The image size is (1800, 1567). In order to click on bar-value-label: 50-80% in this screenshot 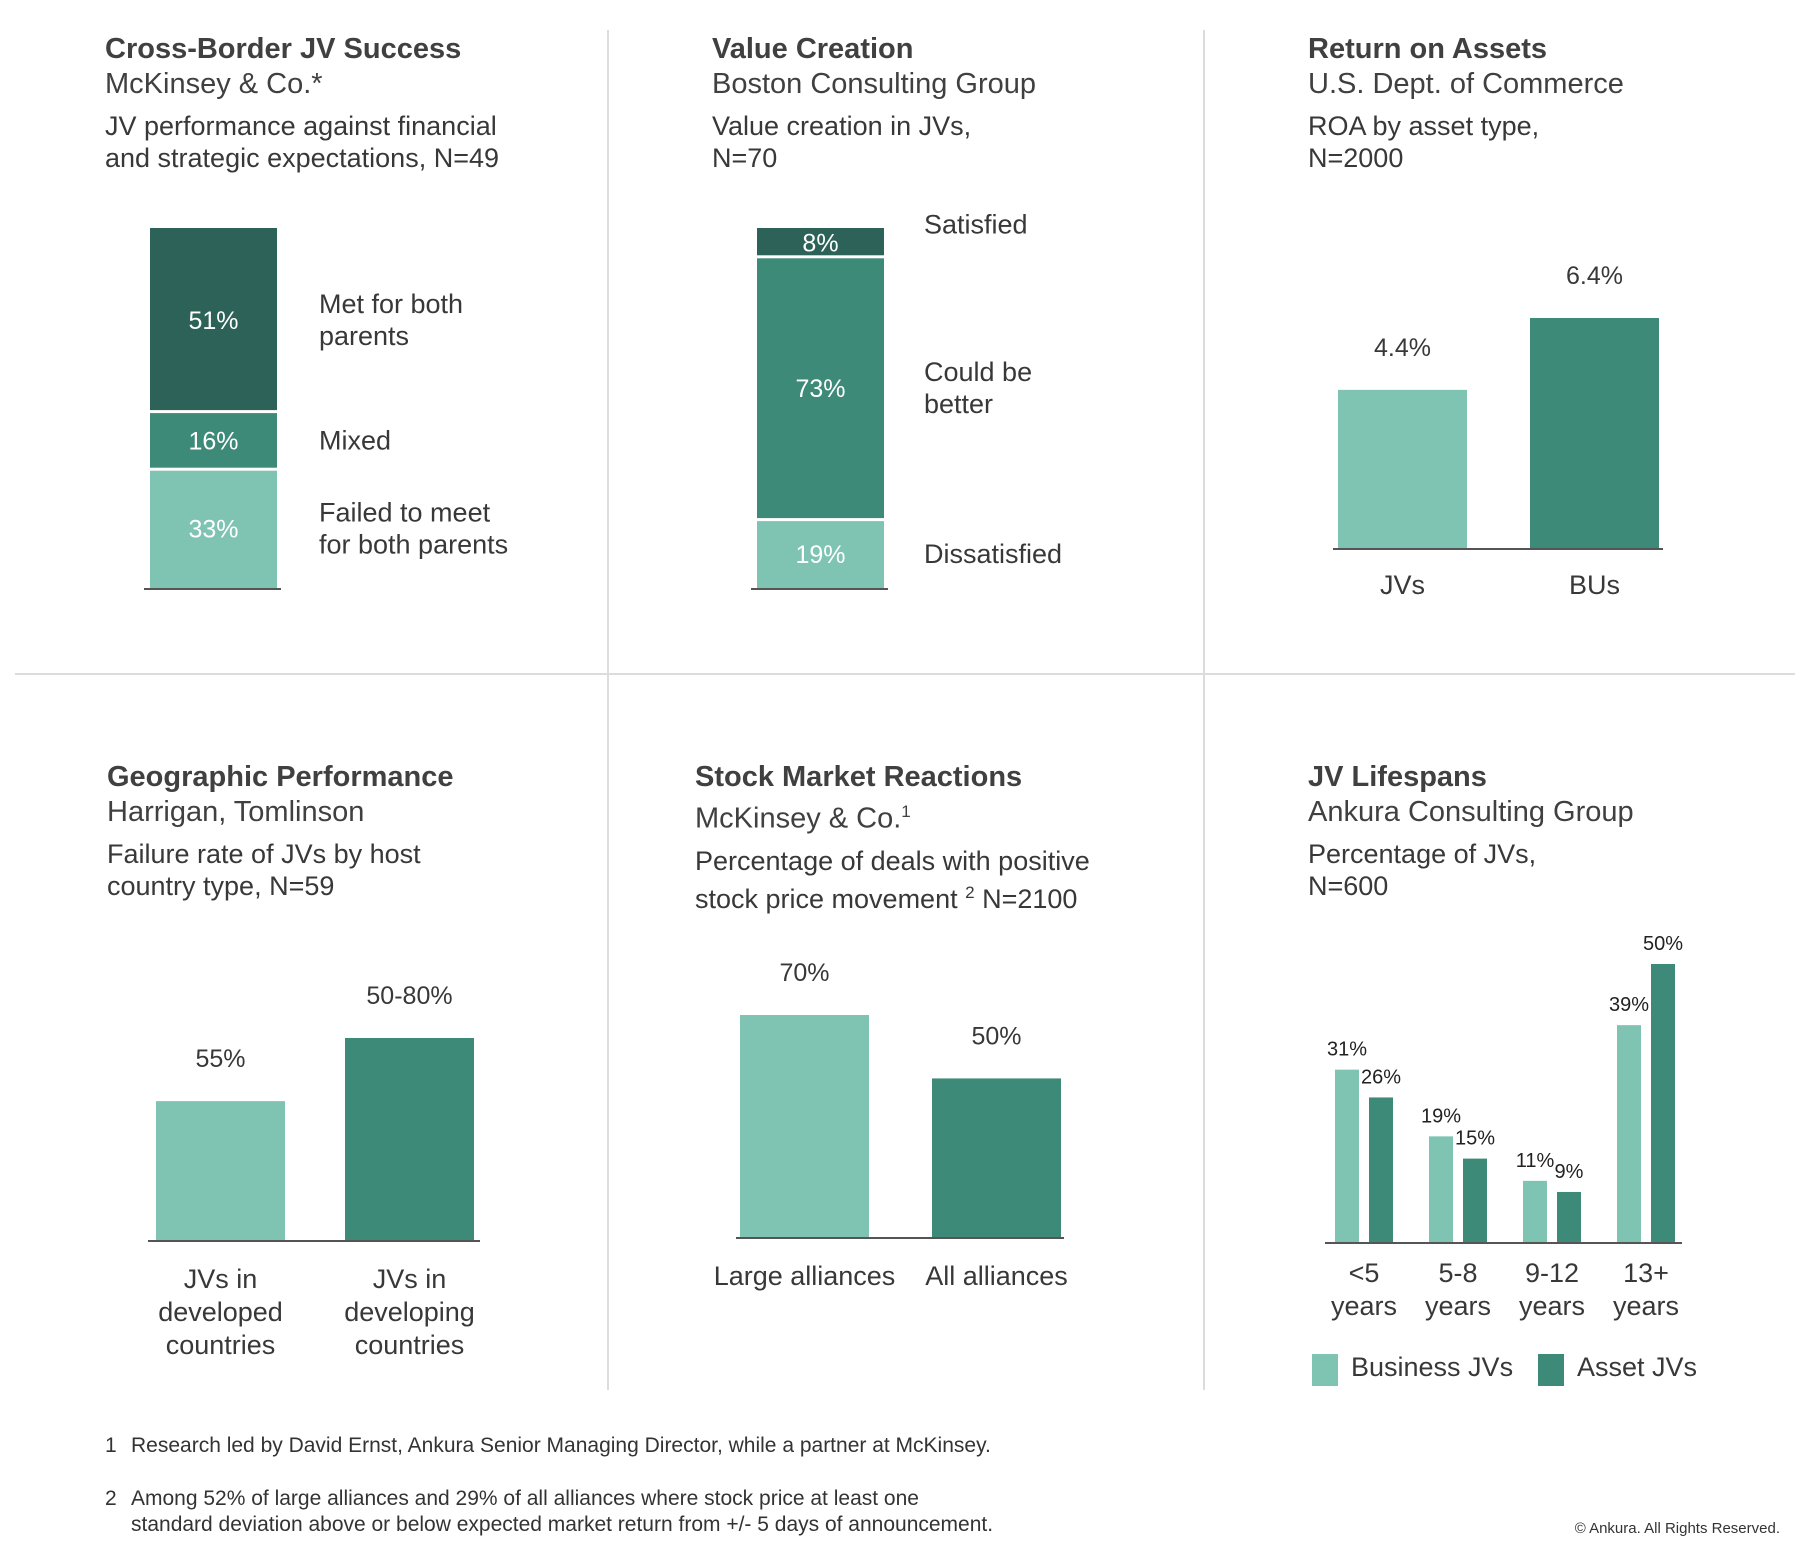, I will do `click(409, 996)`.